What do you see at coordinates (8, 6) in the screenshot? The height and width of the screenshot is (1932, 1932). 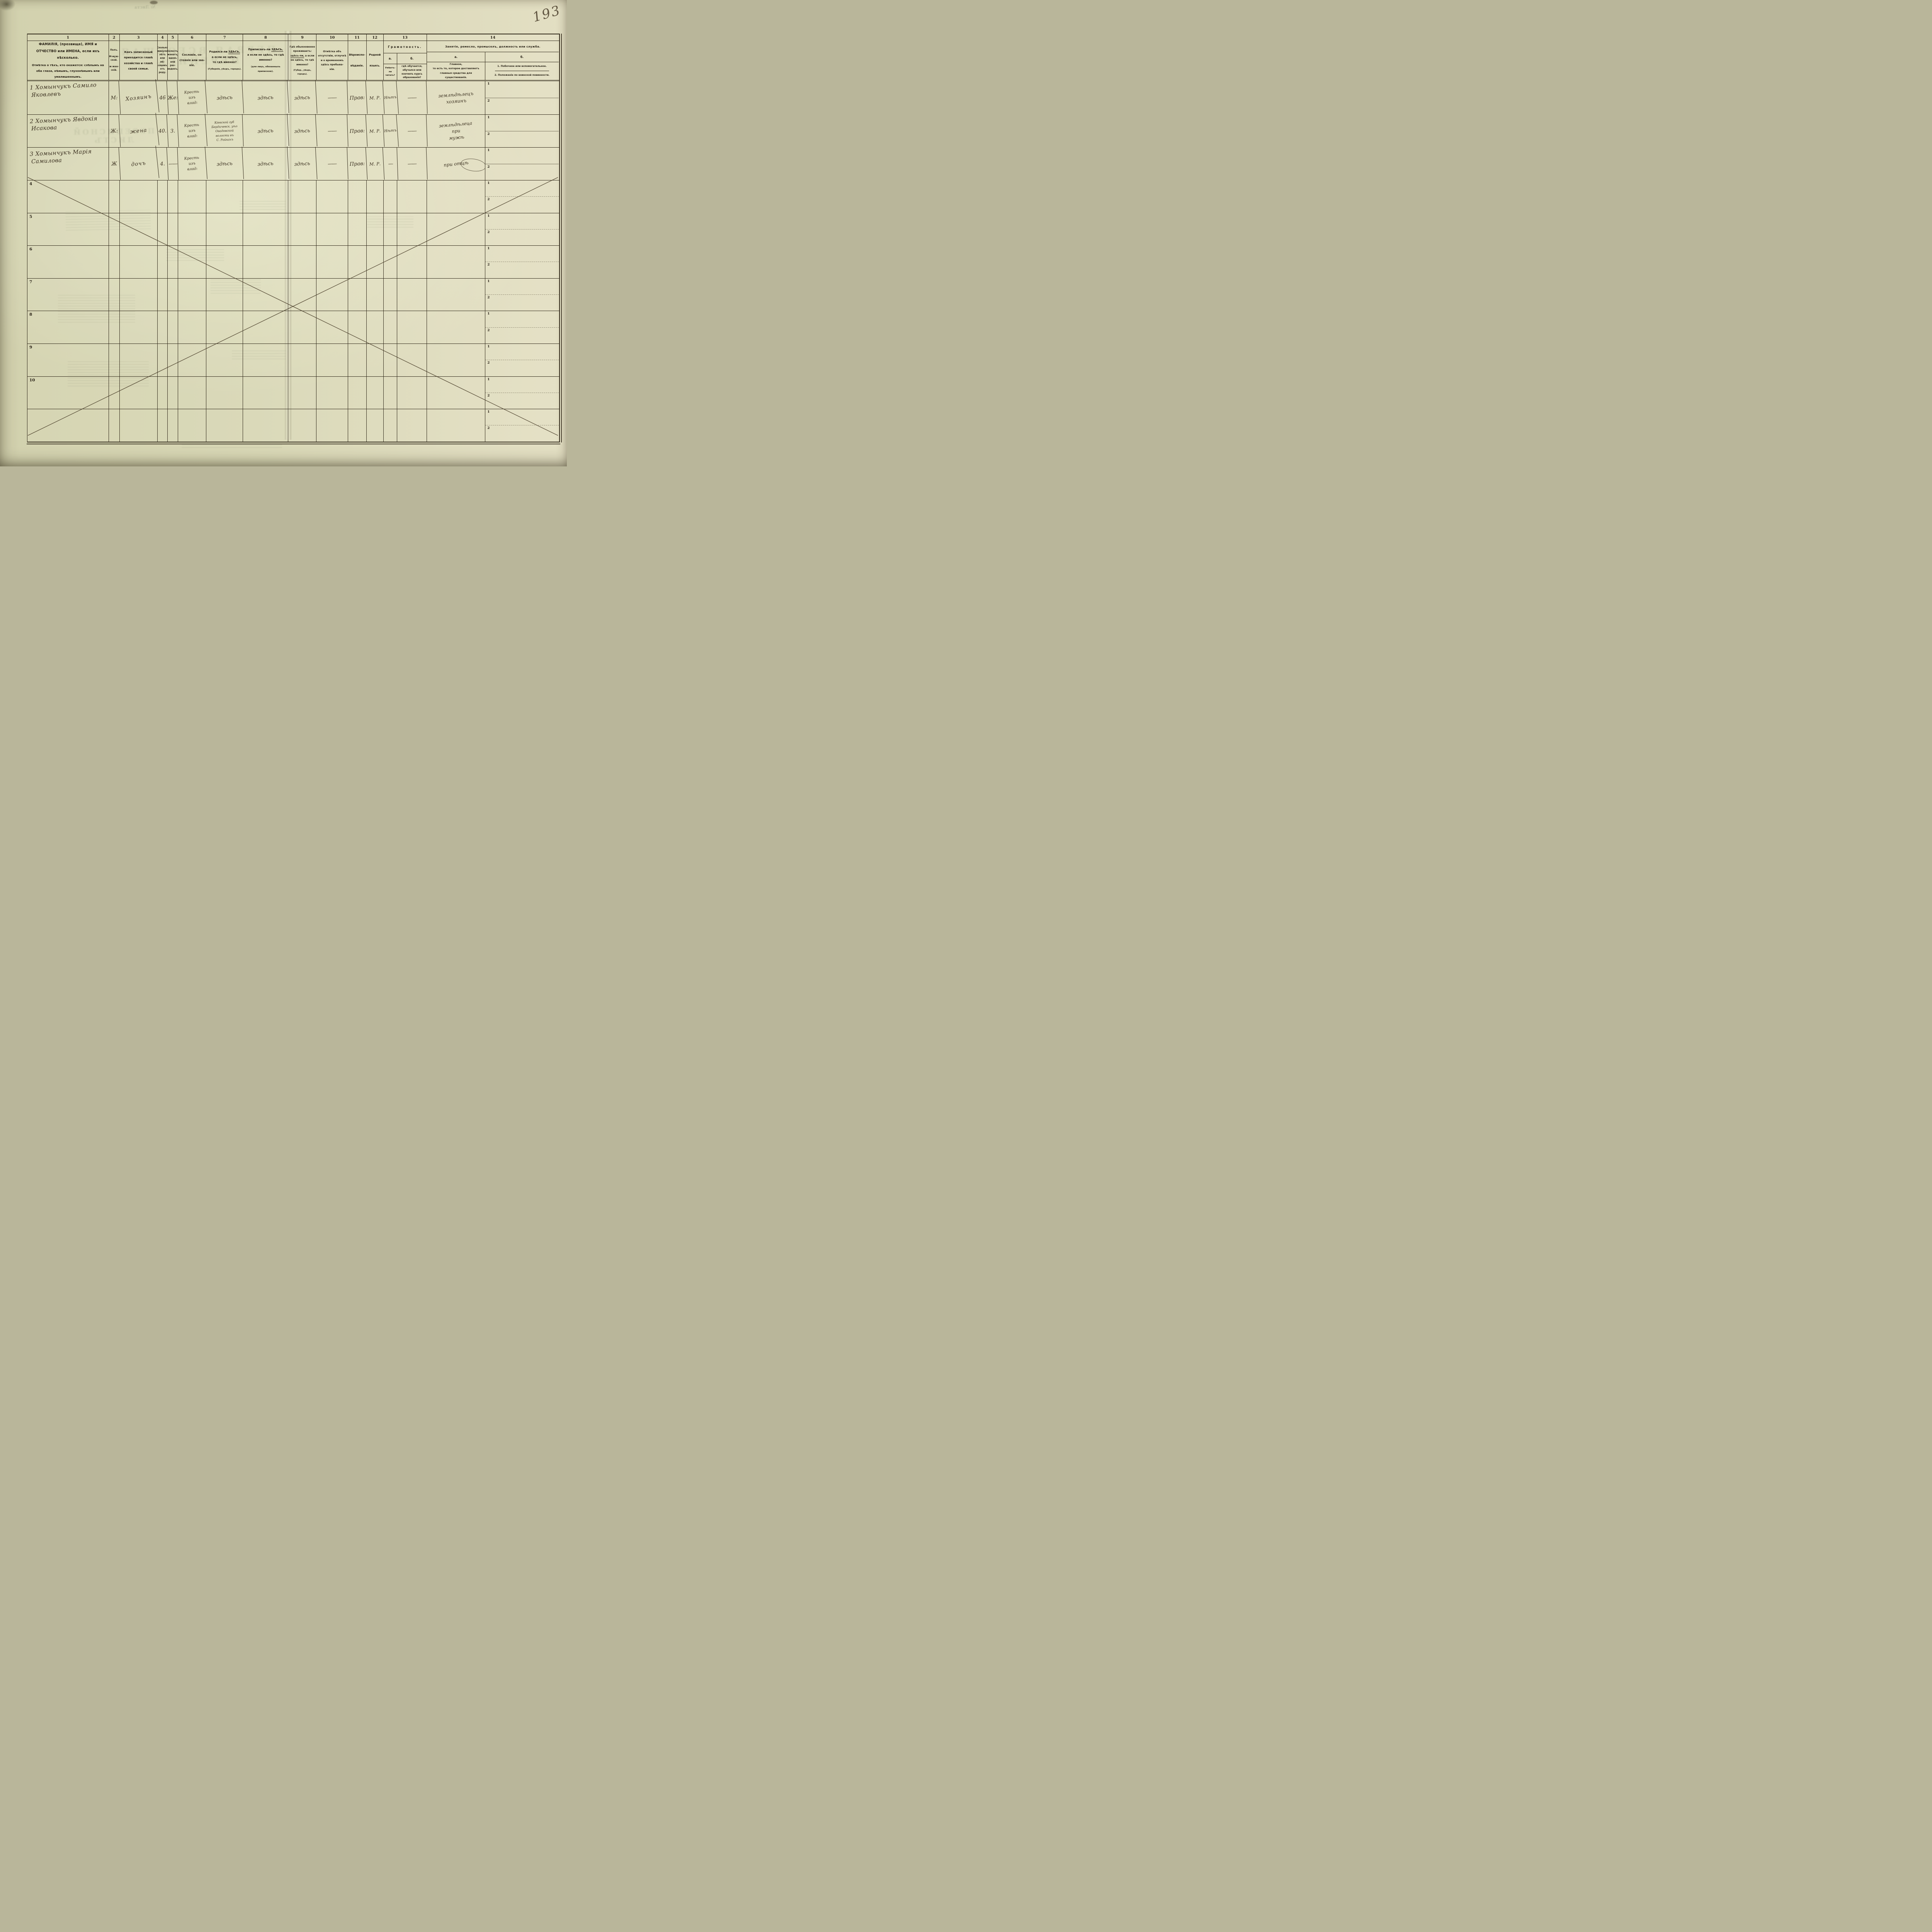 I see `corner-smudge` at bounding box center [8, 6].